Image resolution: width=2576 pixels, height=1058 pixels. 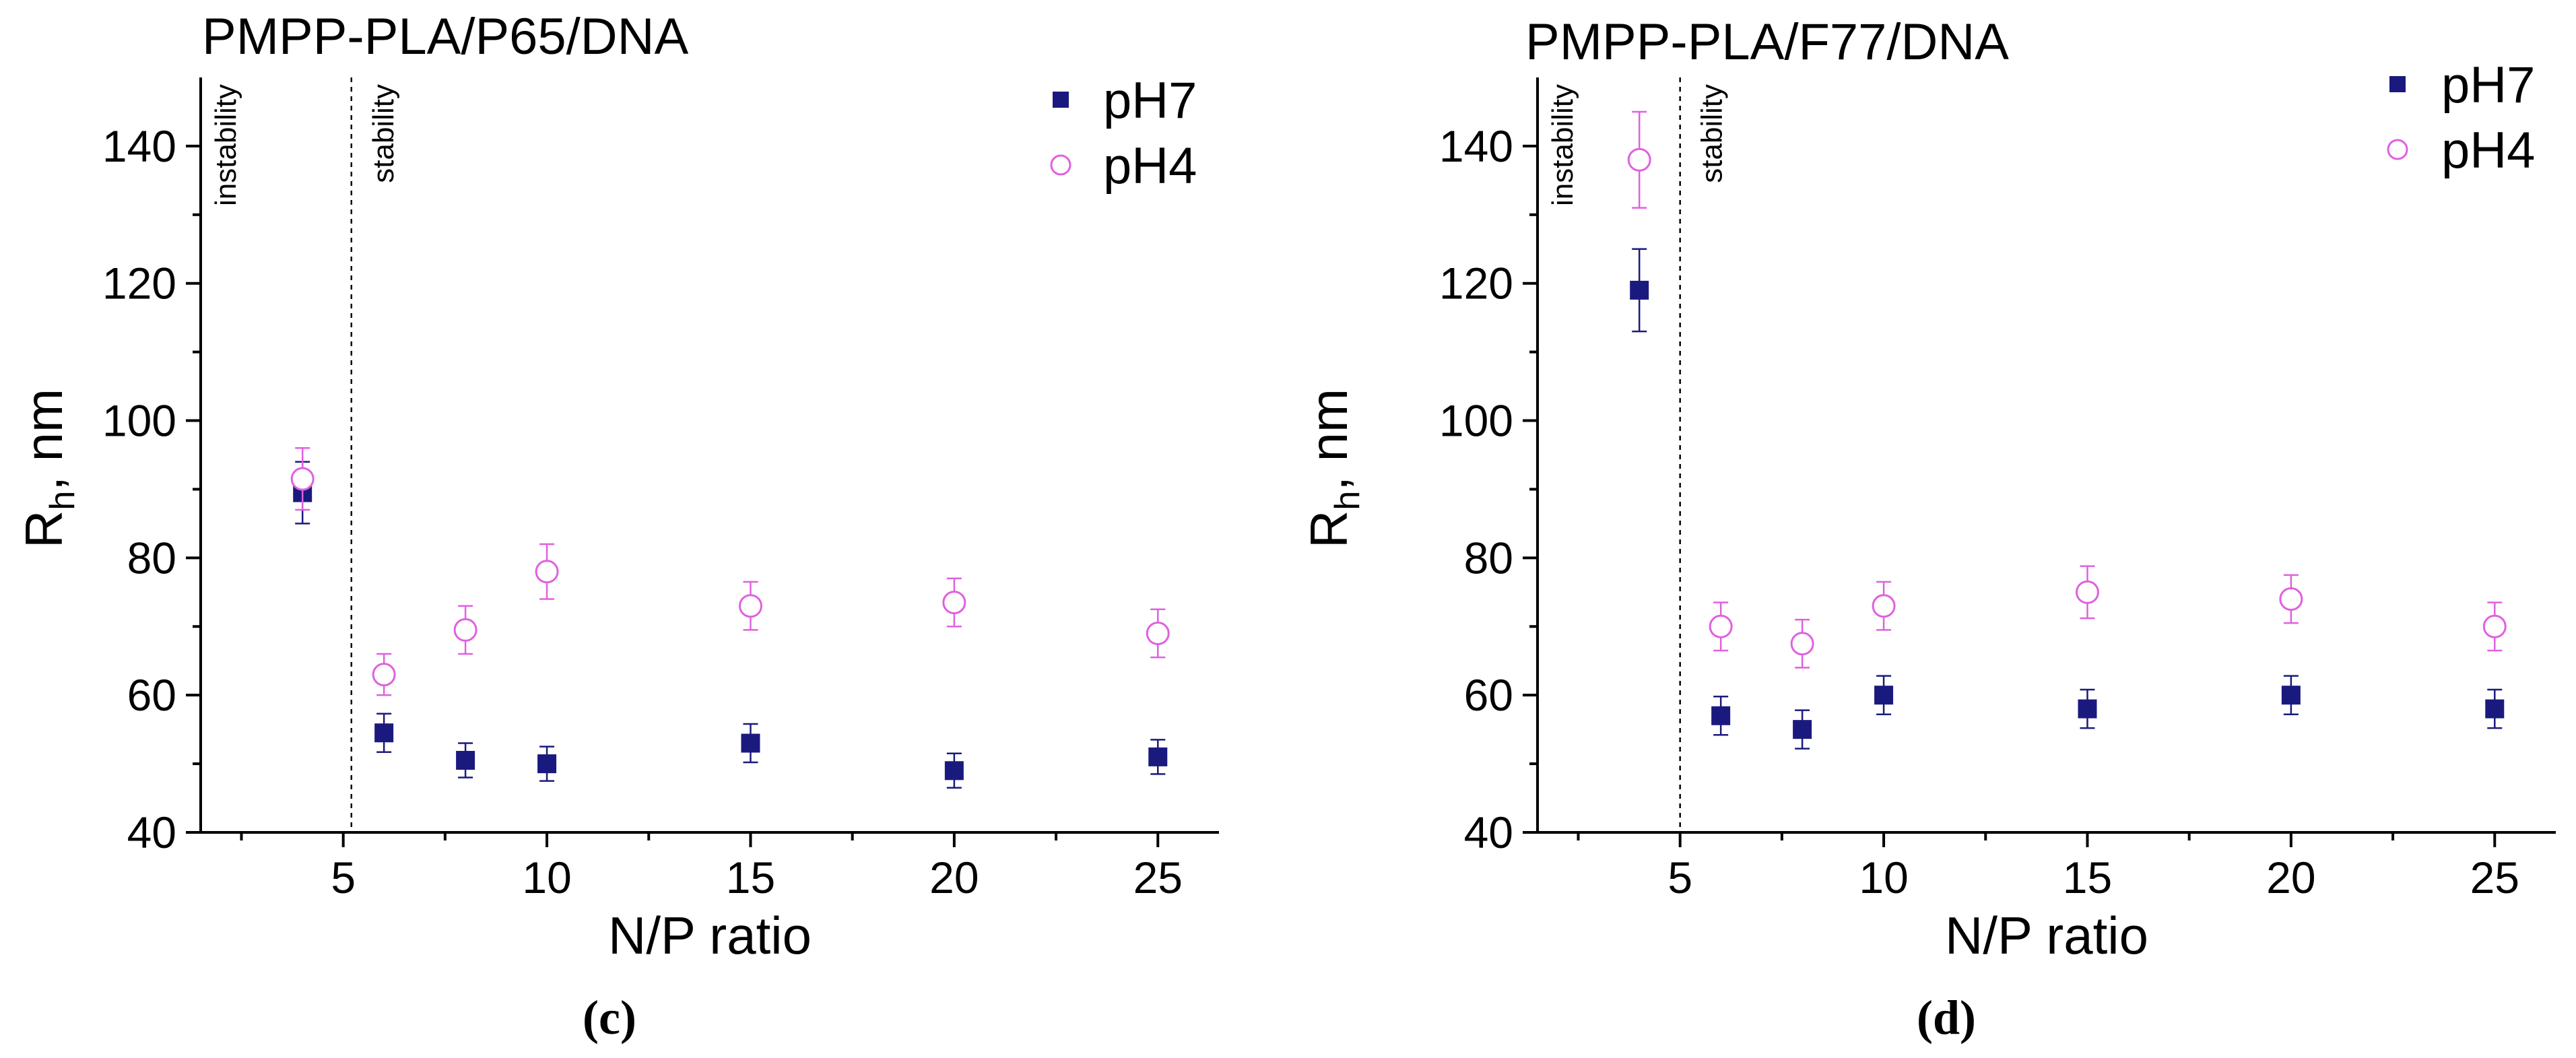 What do you see at coordinates (1767, 42) in the screenshot?
I see `chart-title: PMPP-PLA/F77/DNA` at bounding box center [1767, 42].